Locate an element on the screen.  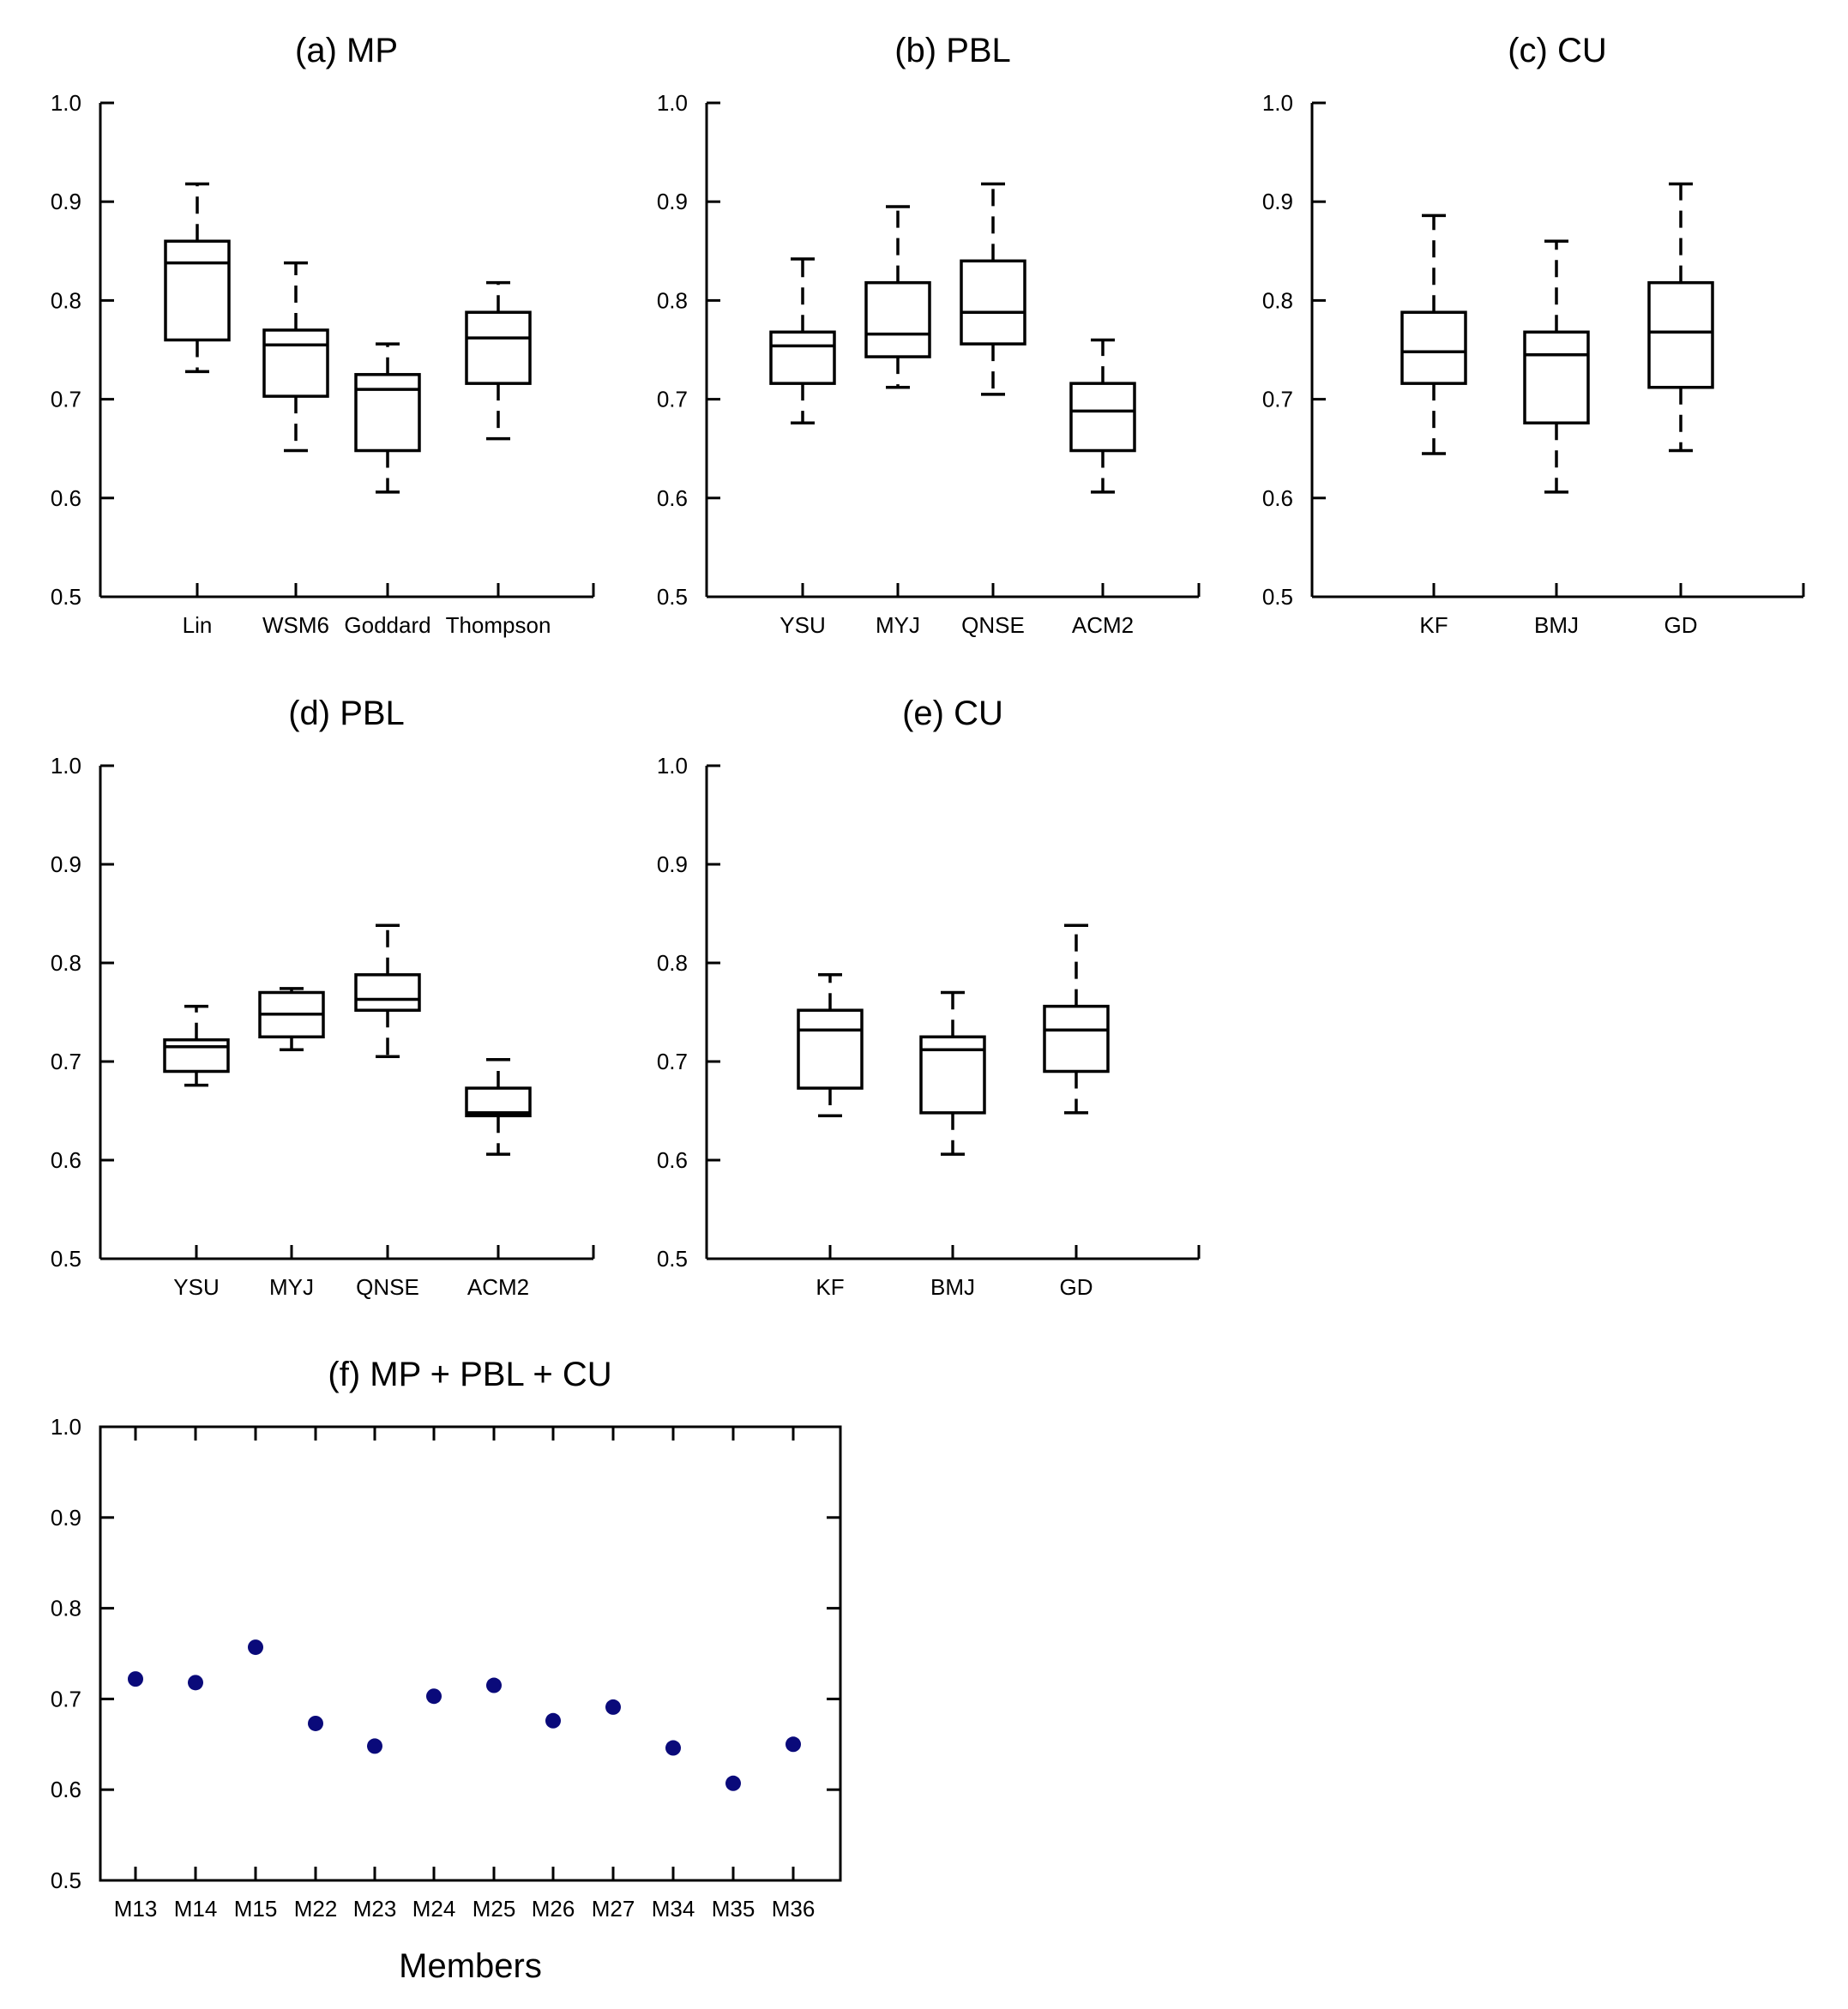
data-point-m34 is located at coordinates (673, 1748).